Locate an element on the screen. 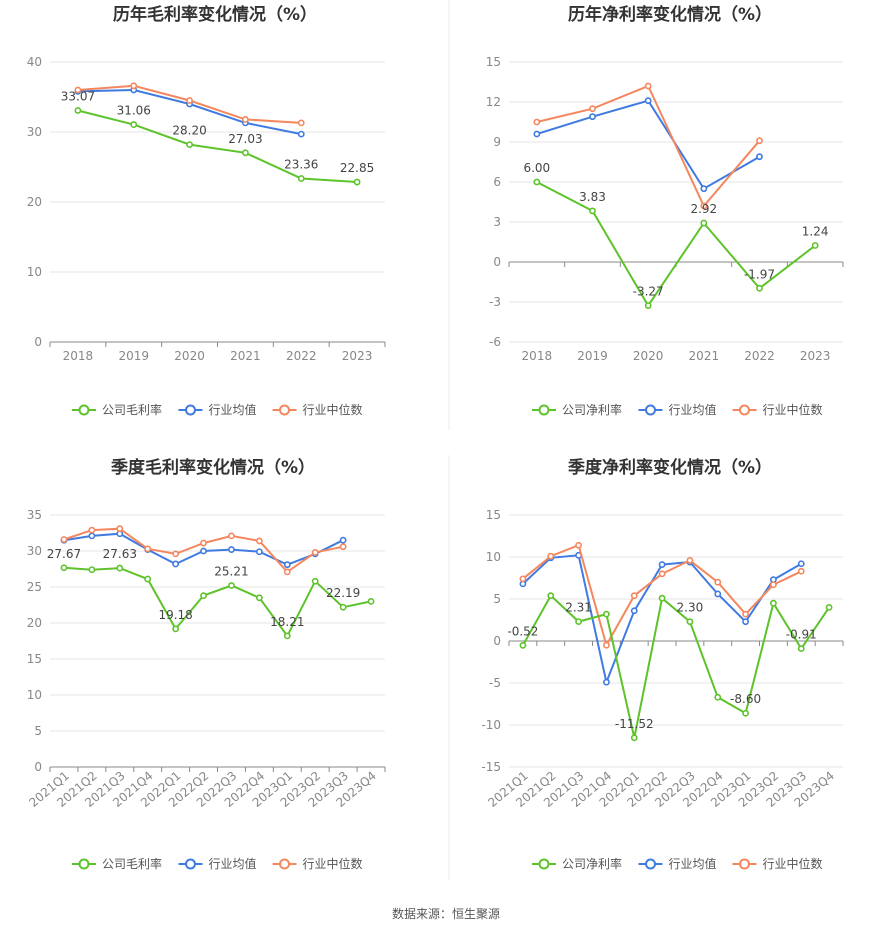  y-tick-label: 6 is located at coordinates (497, 182).